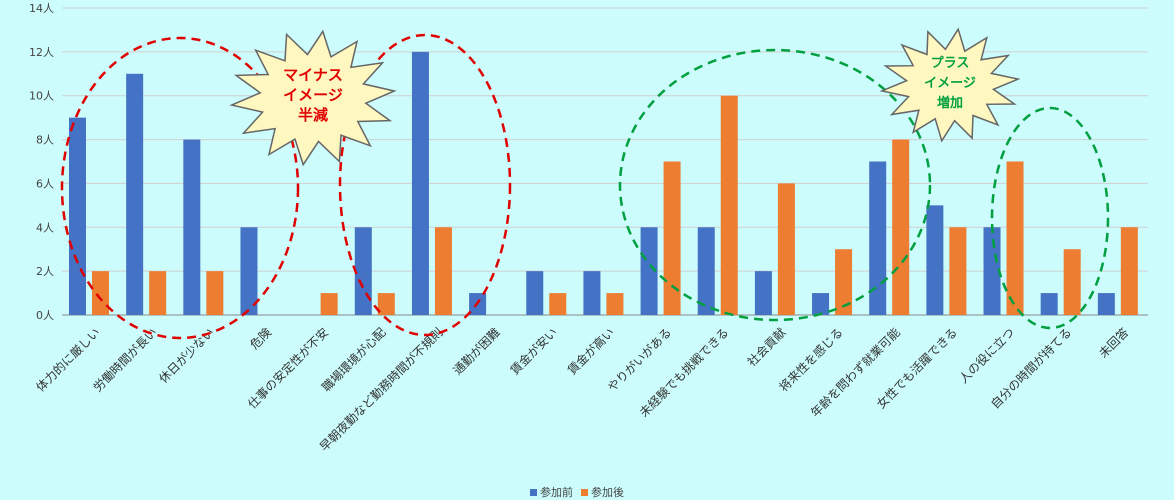 This screenshot has width=1174, height=500. What do you see at coordinates (45, 271) in the screenshot?
I see `y-tick-label: 2人` at bounding box center [45, 271].